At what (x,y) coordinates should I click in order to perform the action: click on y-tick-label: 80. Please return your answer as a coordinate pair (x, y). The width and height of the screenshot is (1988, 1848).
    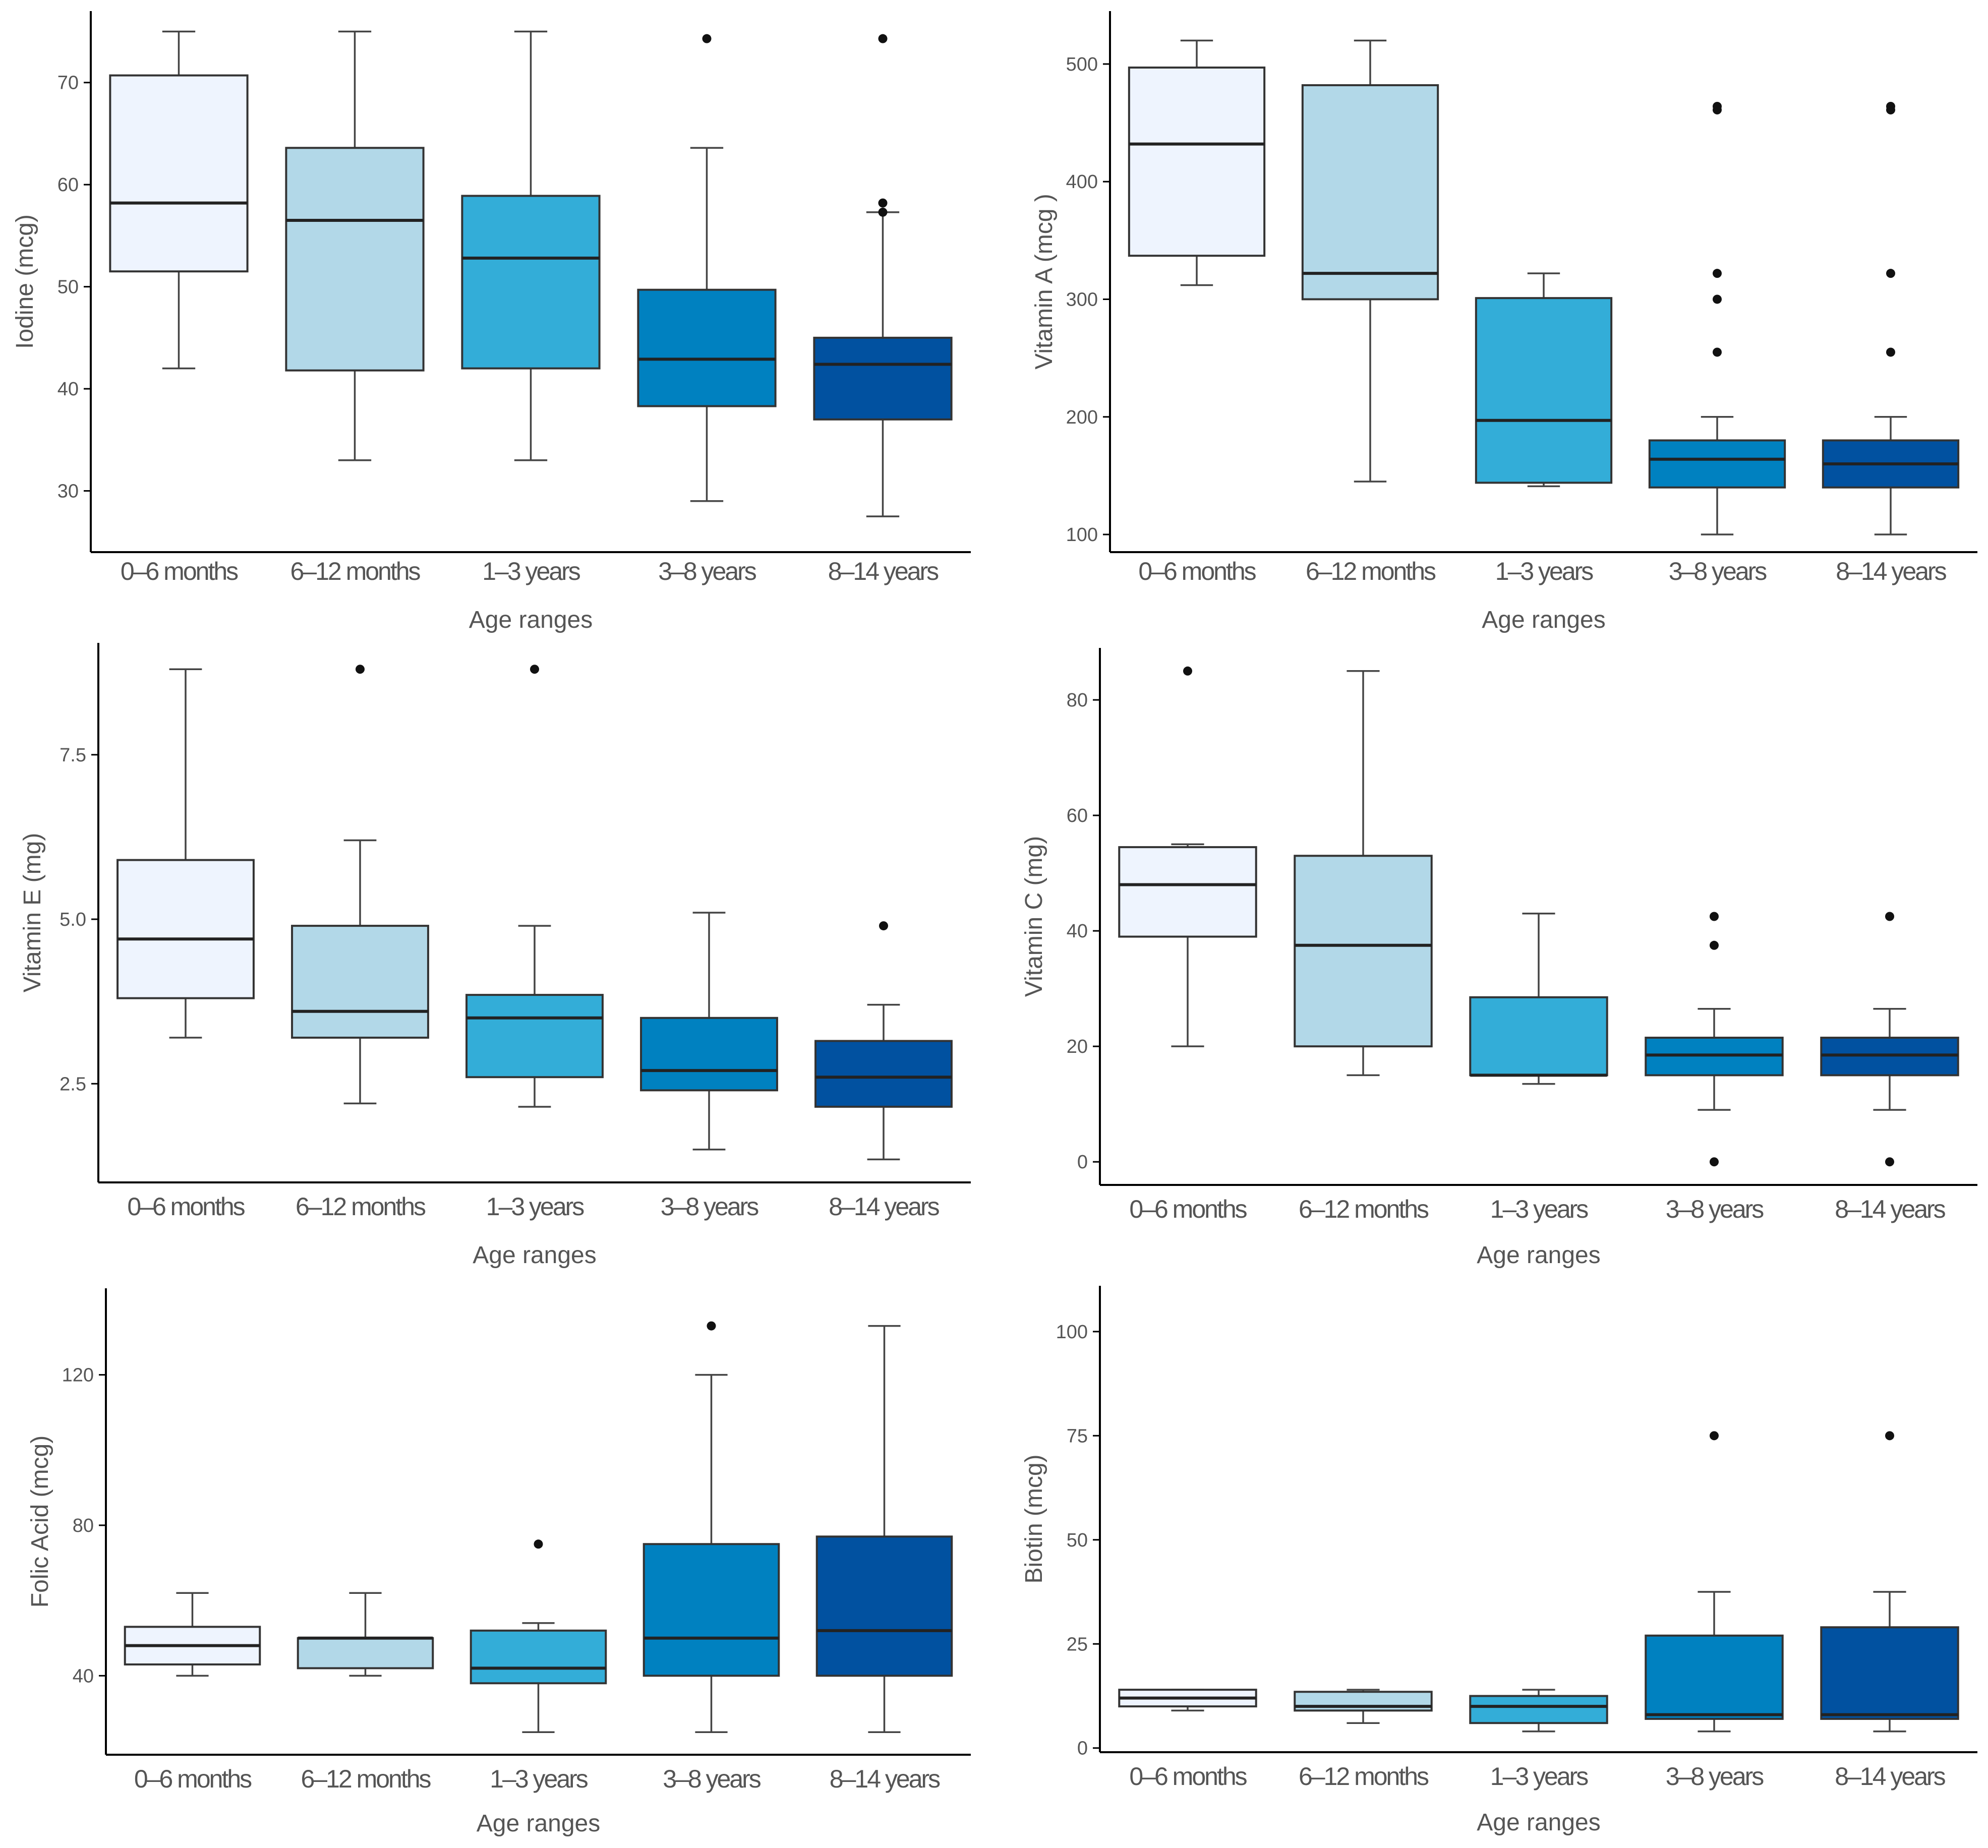
    Looking at the image, I should click on (83, 1525).